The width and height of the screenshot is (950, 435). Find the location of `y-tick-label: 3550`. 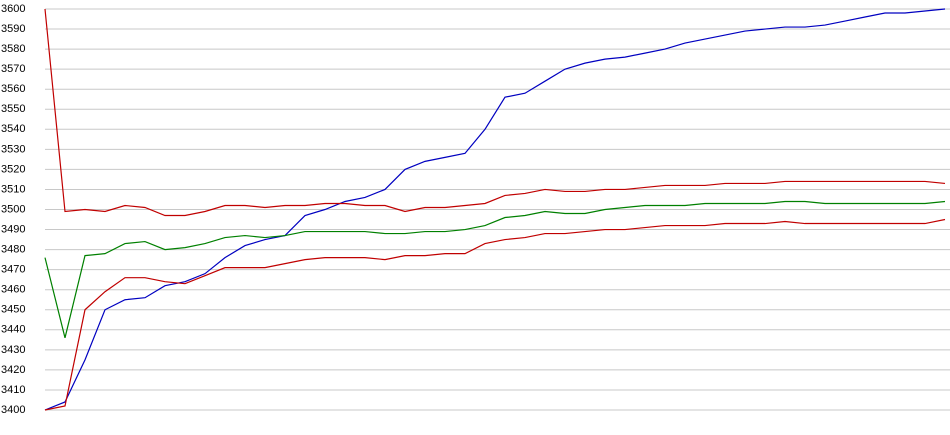

y-tick-label: 3550 is located at coordinates (13, 109).